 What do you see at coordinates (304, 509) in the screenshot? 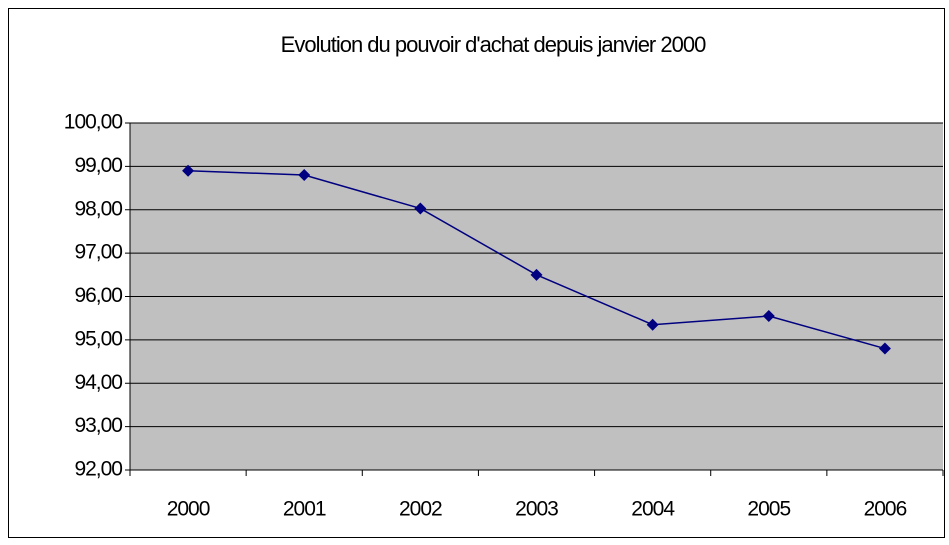
I see `x-tick-label: 2001` at bounding box center [304, 509].